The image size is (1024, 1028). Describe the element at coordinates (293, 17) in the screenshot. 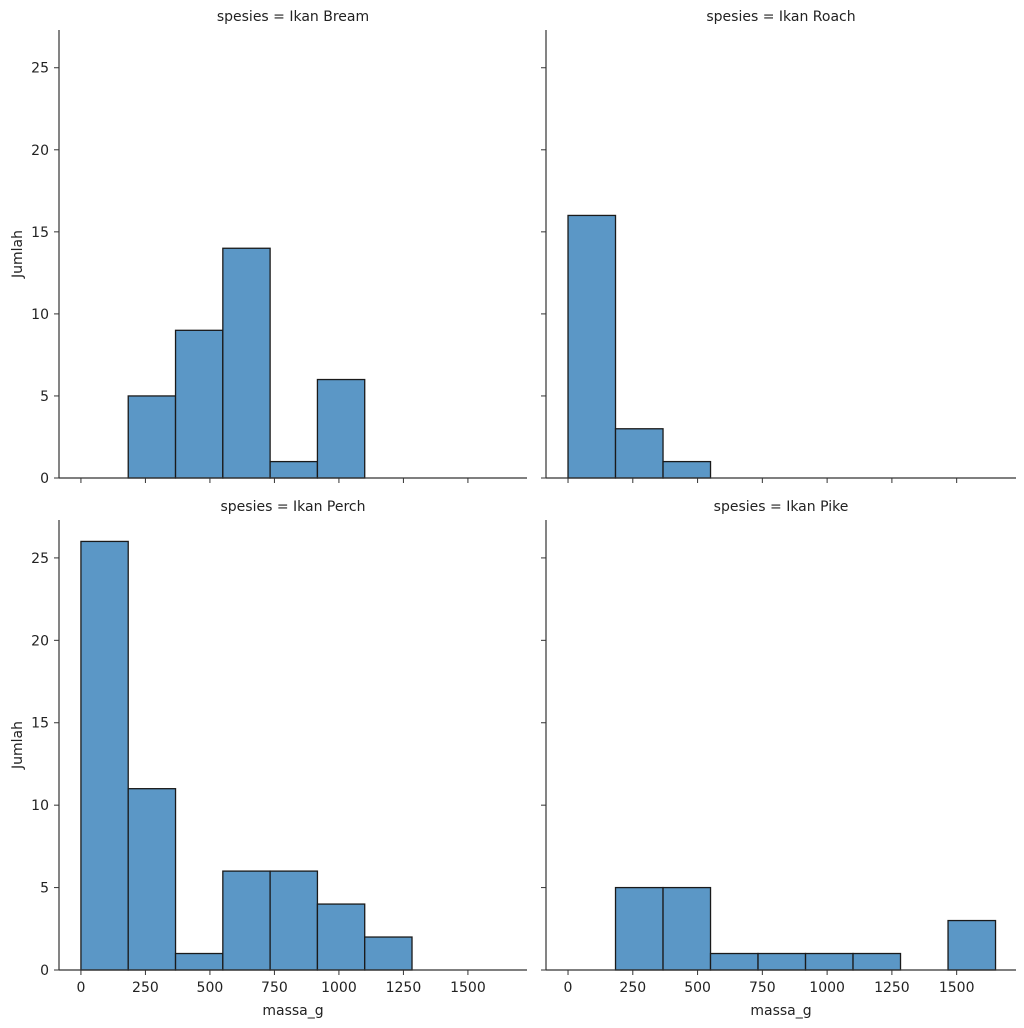

I see `panel-title: spesies = Ikan Bream` at that location.